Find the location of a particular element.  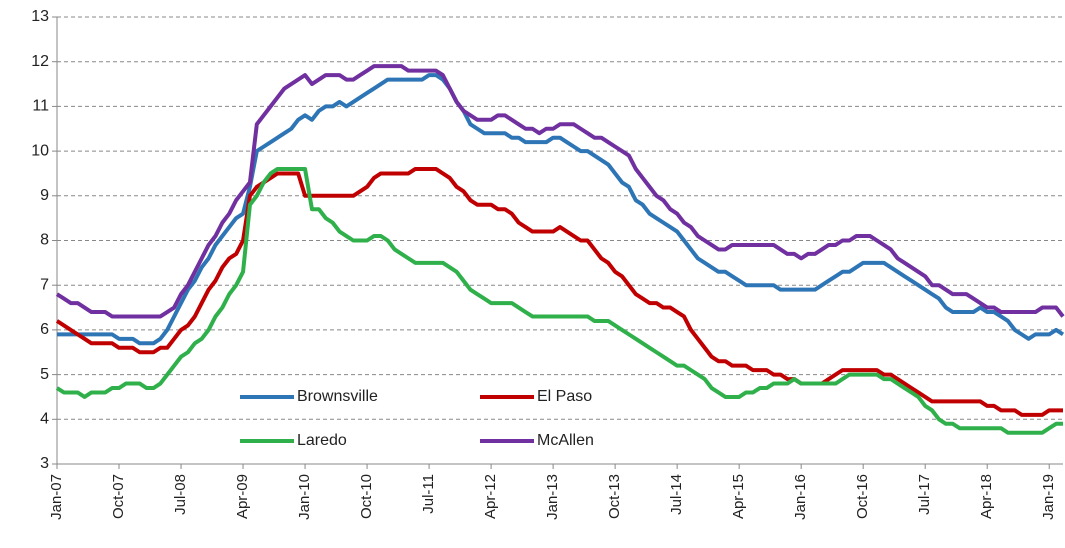

legend-label: Brownsville is located at coordinates (337, 396).